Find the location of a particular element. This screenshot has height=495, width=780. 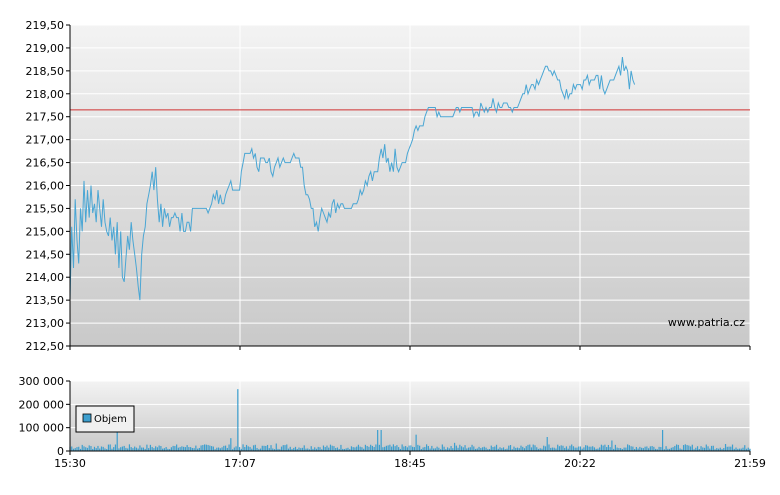

volume-grid is located at coordinates (410, 415).